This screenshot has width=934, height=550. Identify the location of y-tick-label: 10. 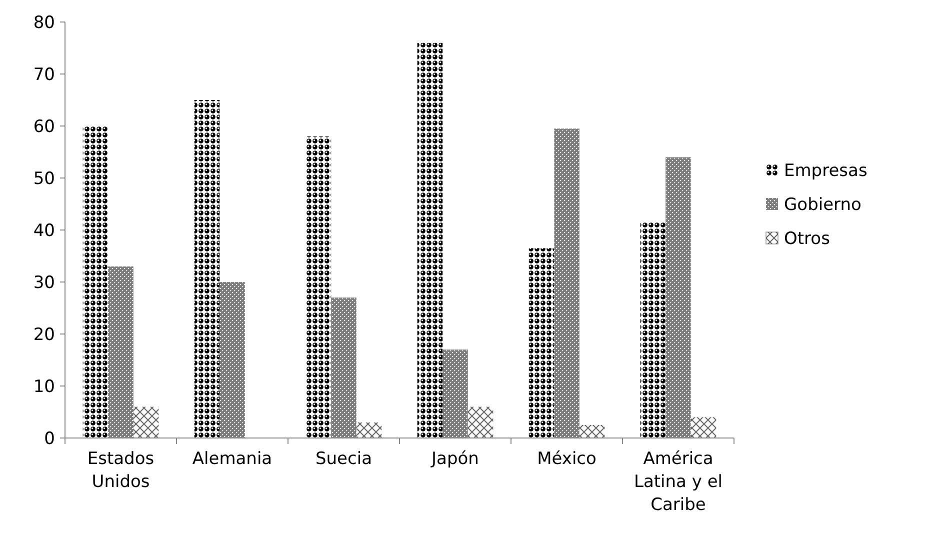
(44, 386).